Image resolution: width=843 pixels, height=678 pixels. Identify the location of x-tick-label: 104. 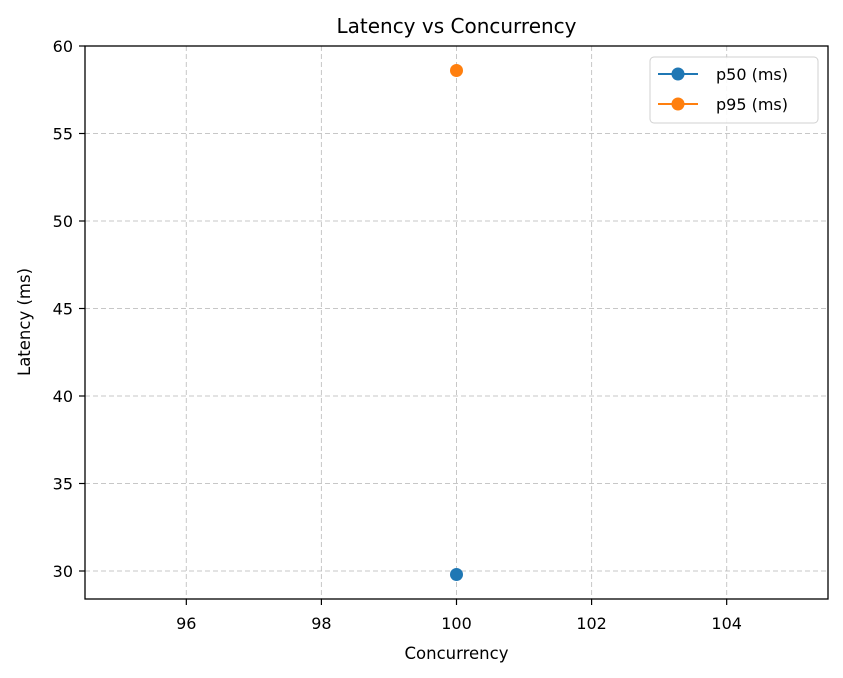
(726, 623).